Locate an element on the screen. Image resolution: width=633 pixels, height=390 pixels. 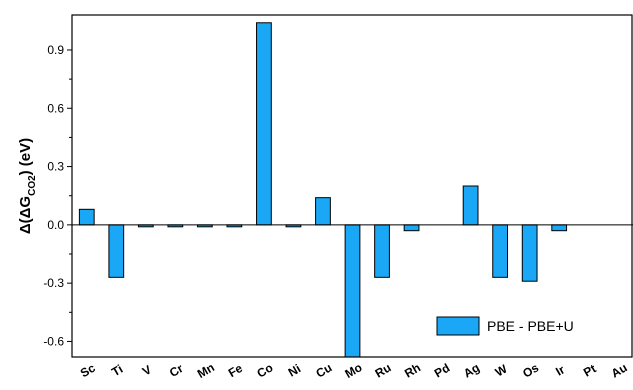
bar-ti is located at coordinates (116, 251).